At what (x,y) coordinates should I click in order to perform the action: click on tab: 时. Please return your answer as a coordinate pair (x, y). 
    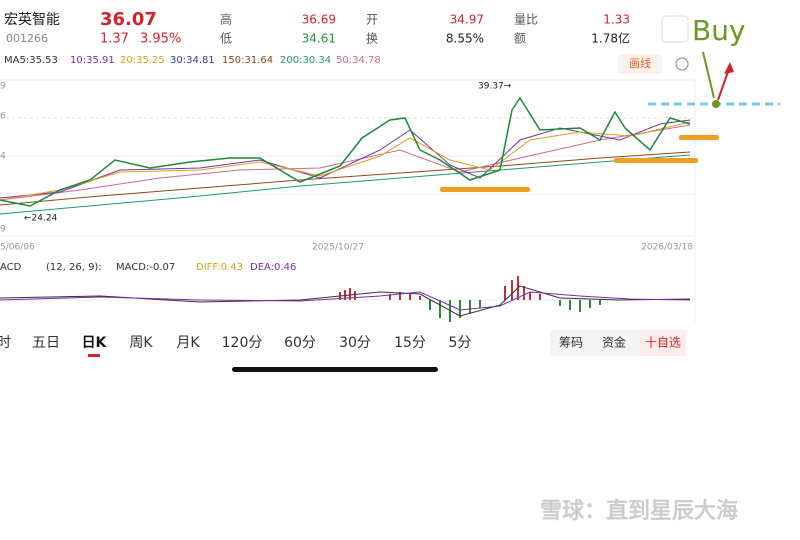
    Looking at the image, I should click on (5, 343).